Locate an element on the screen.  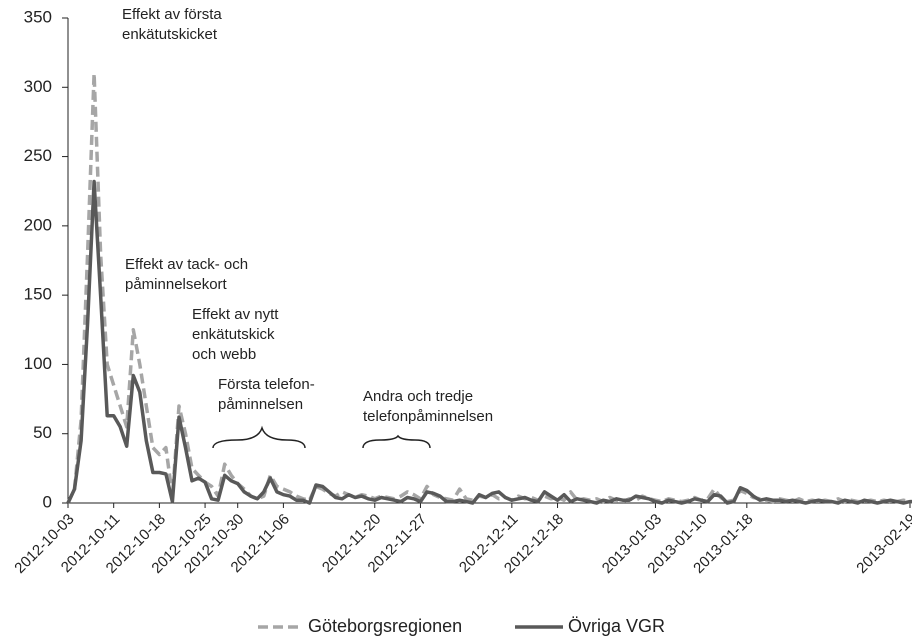
annotation: påminnelsen is located at coordinates (260, 404).